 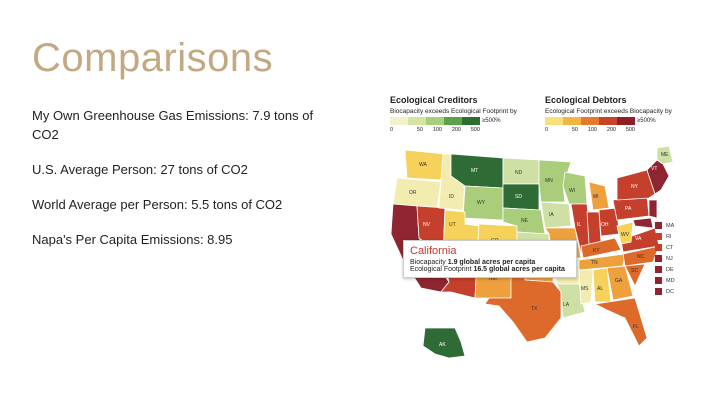 What do you see at coordinates (596, 197) in the screenshot?
I see `label-mi: MI` at bounding box center [596, 197].